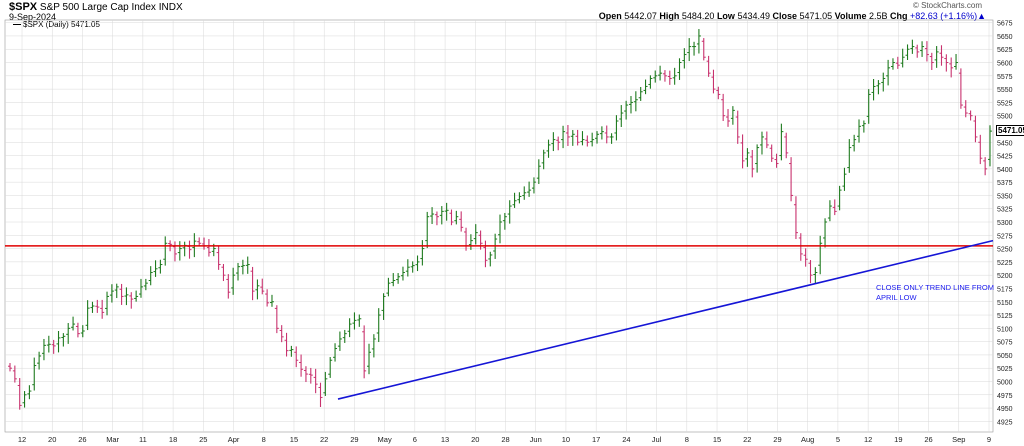 The width and height of the screenshot is (1024, 446). What do you see at coordinates (536, 439) in the screenshot?
I see `x-tick-label: Jun` at bounding box center [536, 439].